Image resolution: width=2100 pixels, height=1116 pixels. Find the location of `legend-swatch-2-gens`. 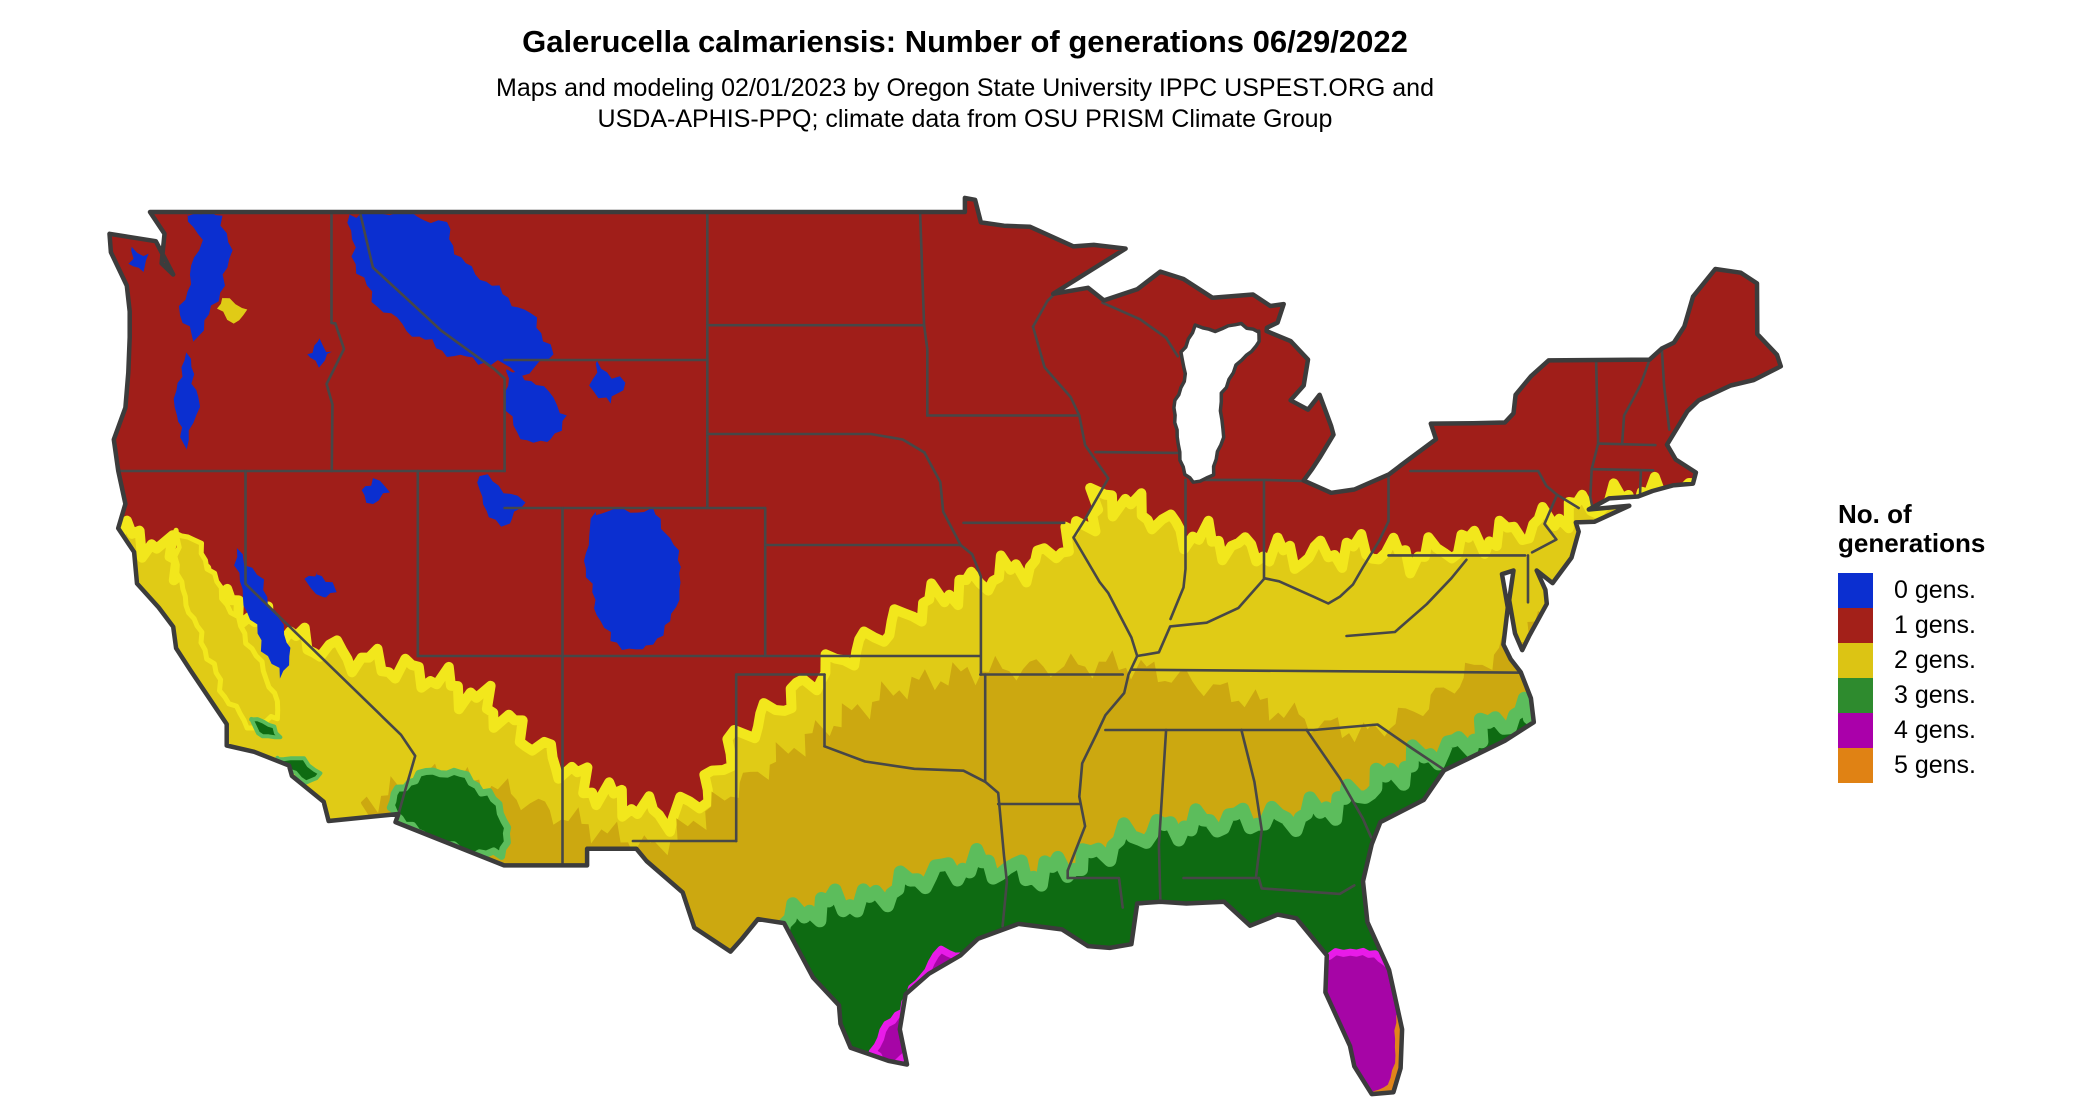

legend-swatch-2-gens is located at coordinates (1855, 660).